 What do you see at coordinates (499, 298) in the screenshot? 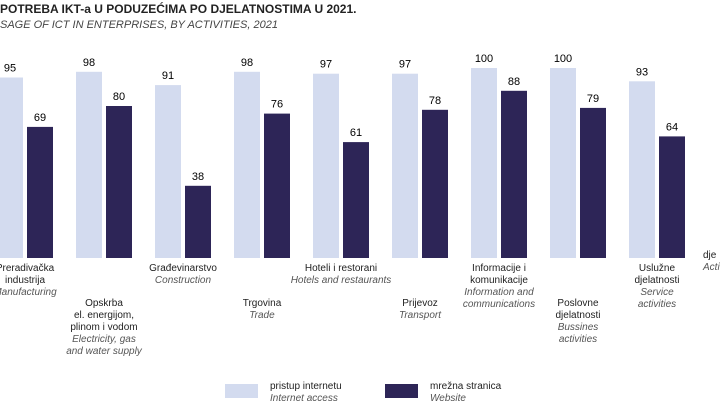
I see `category-label-en: Information and communications` at bounding box center [499, 298].